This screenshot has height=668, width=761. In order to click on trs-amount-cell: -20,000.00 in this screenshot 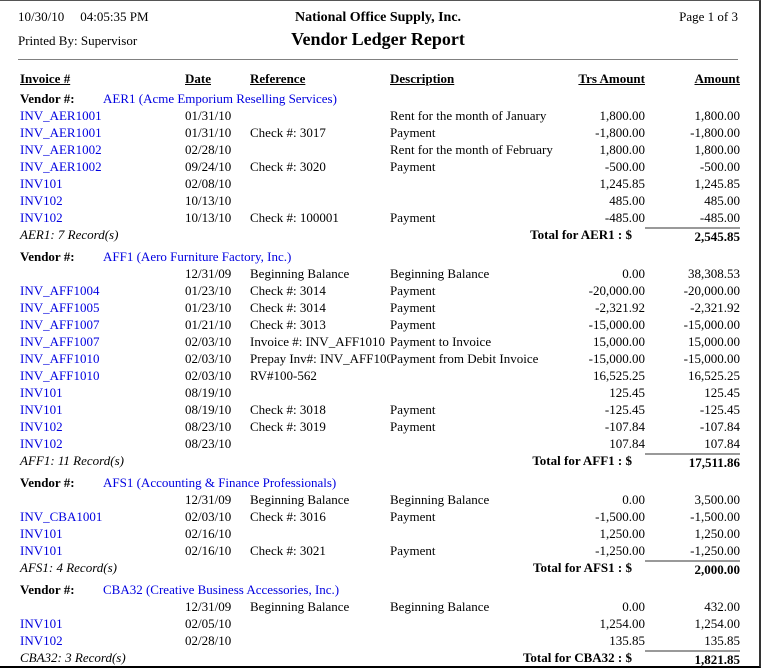, I will do `click(616, 290)`.